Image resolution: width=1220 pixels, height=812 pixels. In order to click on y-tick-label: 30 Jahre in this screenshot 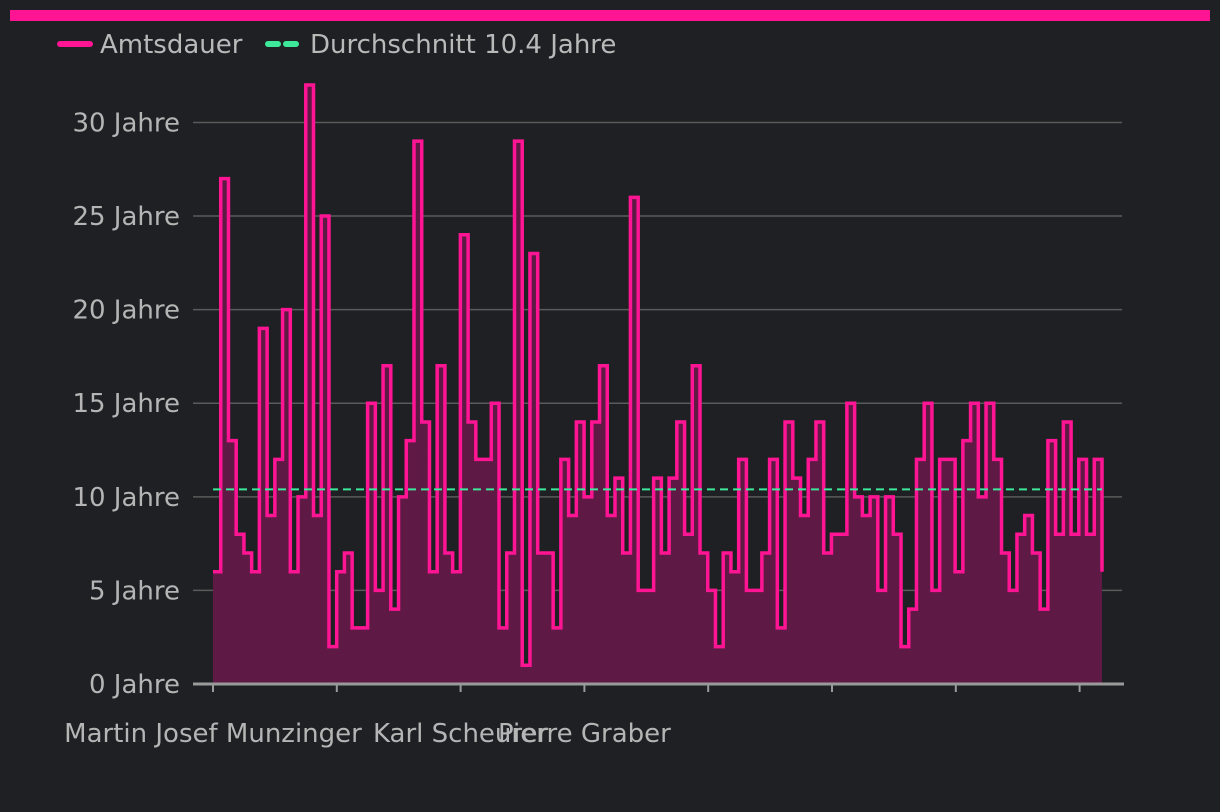, I will do `click(126, 123)`.